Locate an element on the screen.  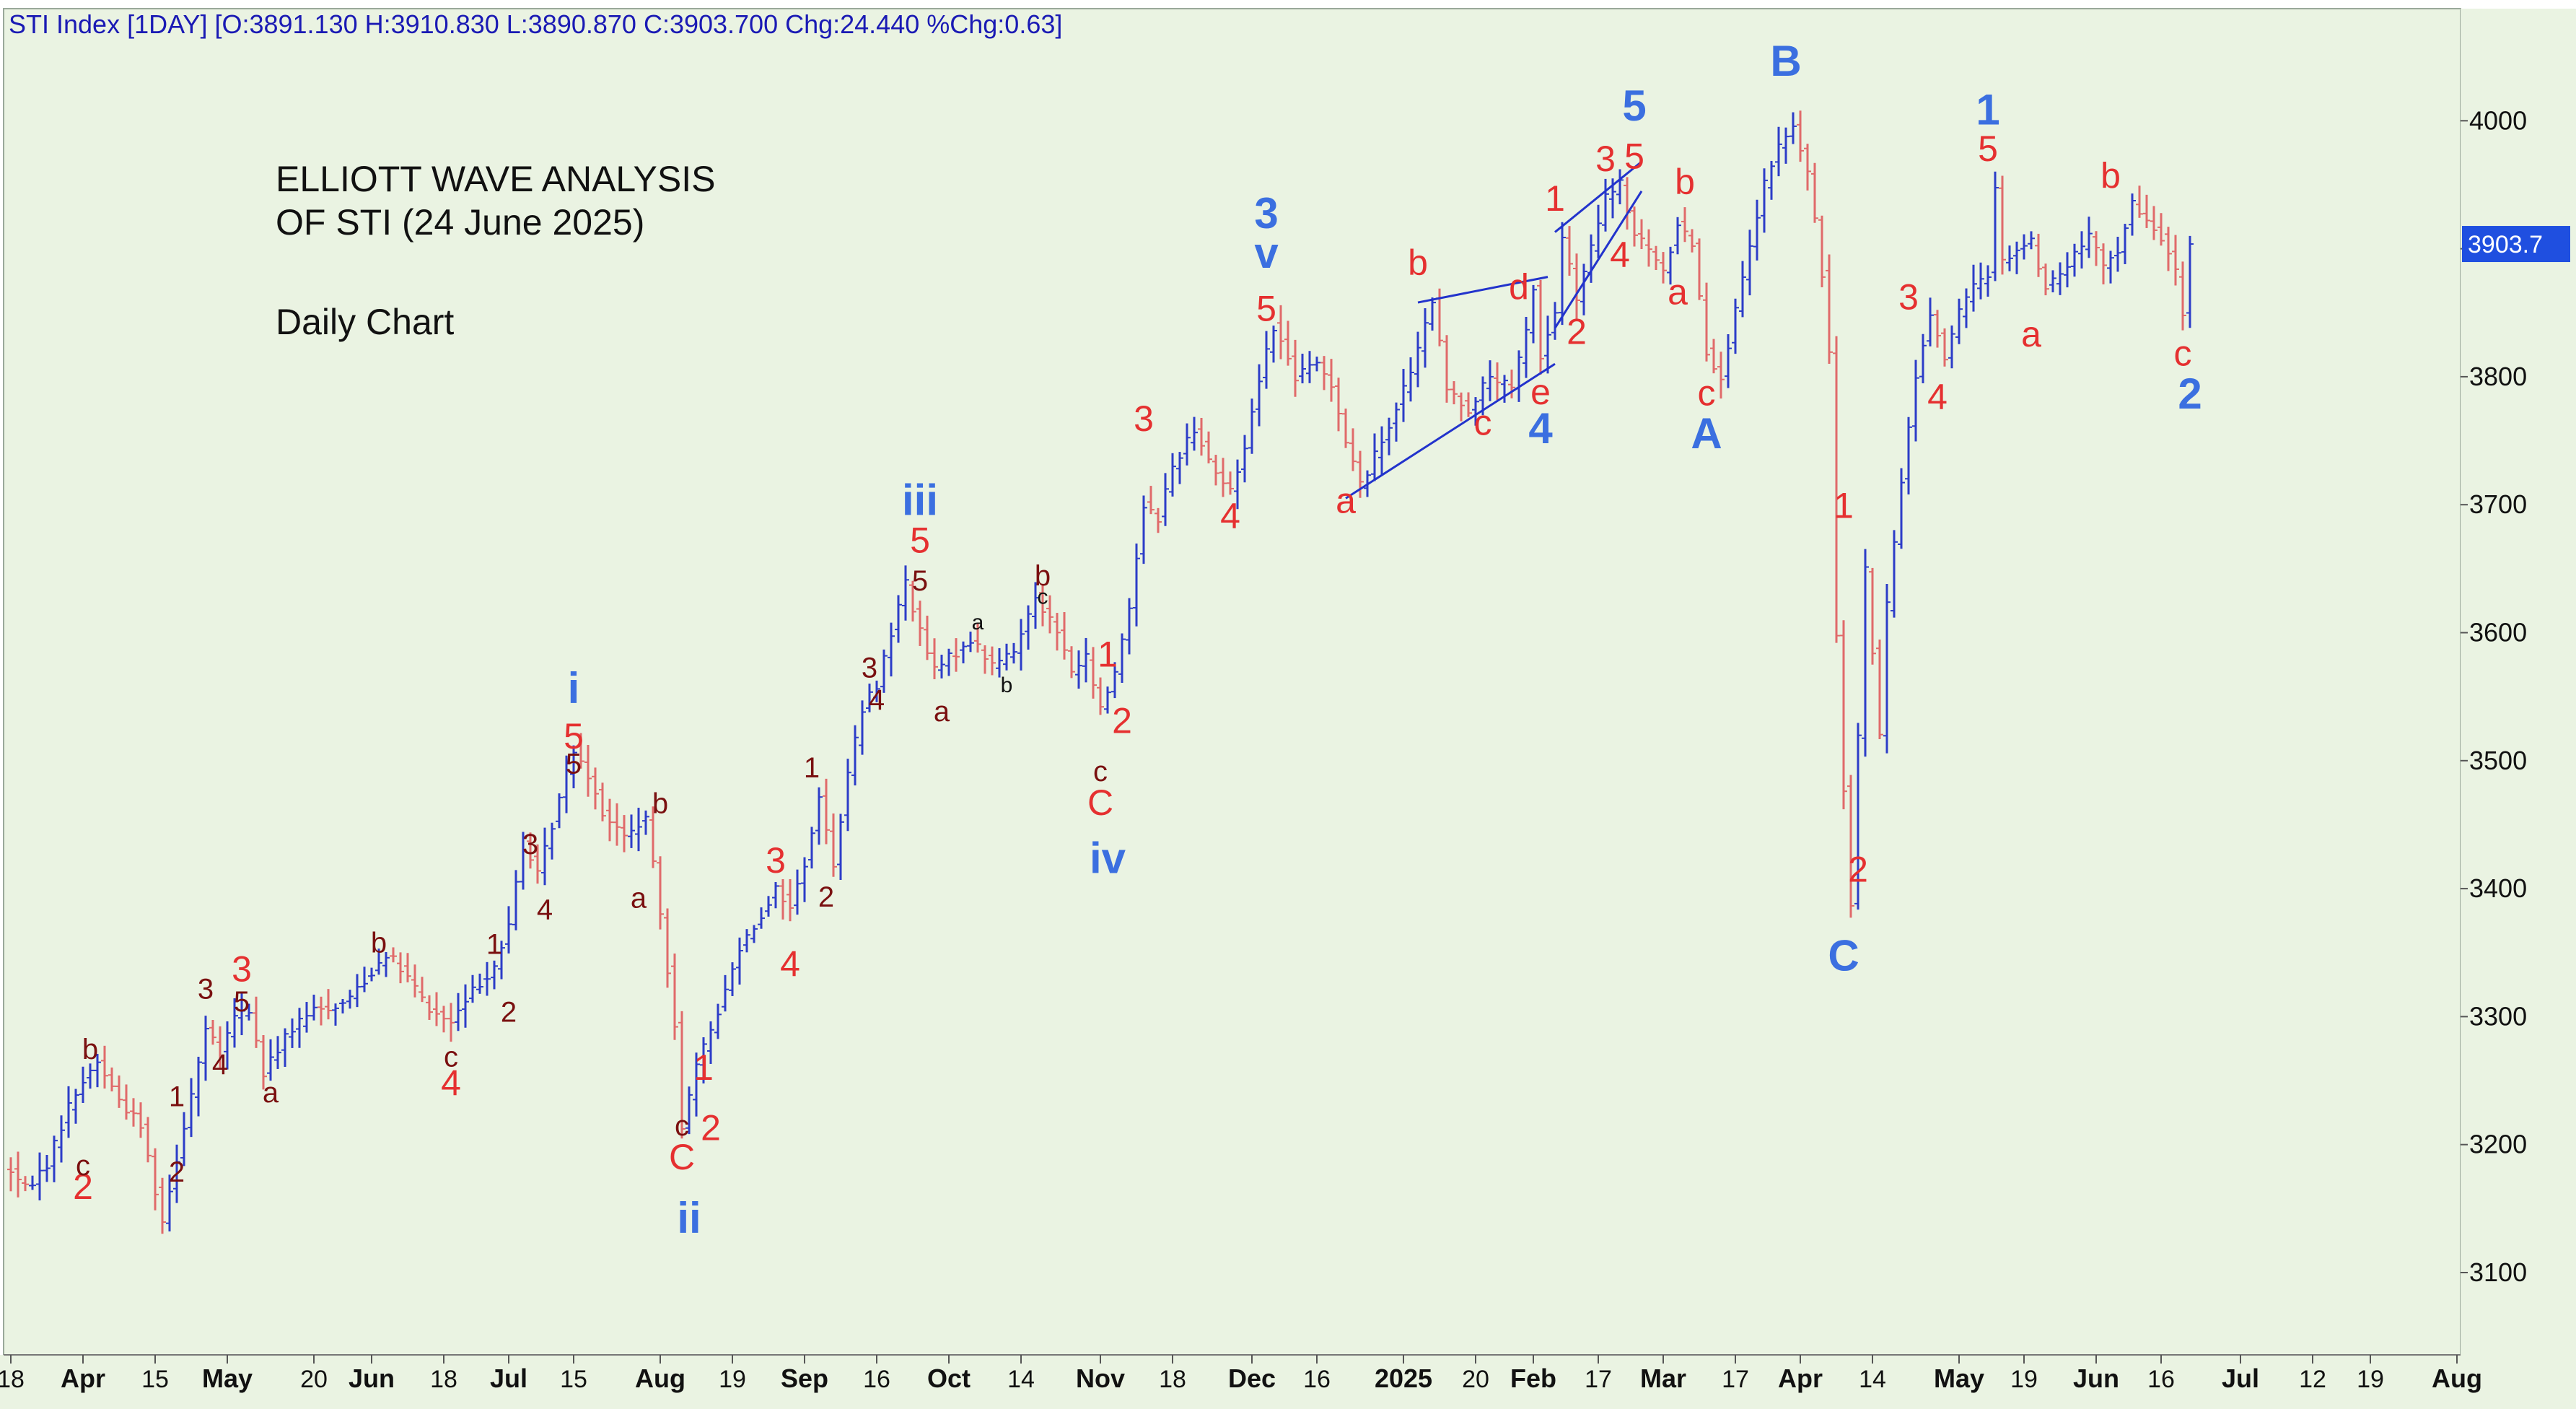
x-tick-label: Aug is located at coordinates (660, 1378).